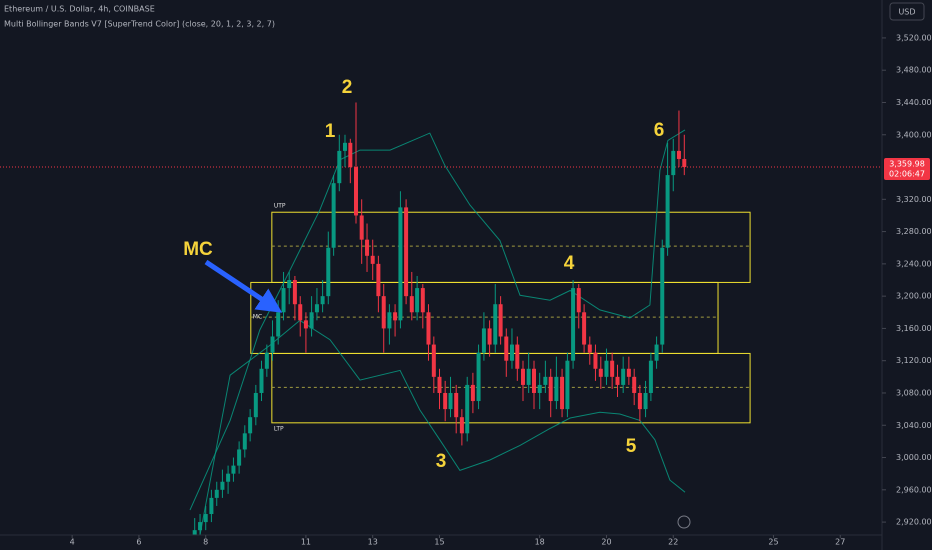  I want to click on x-tick-label: 11, so click(306, 542).